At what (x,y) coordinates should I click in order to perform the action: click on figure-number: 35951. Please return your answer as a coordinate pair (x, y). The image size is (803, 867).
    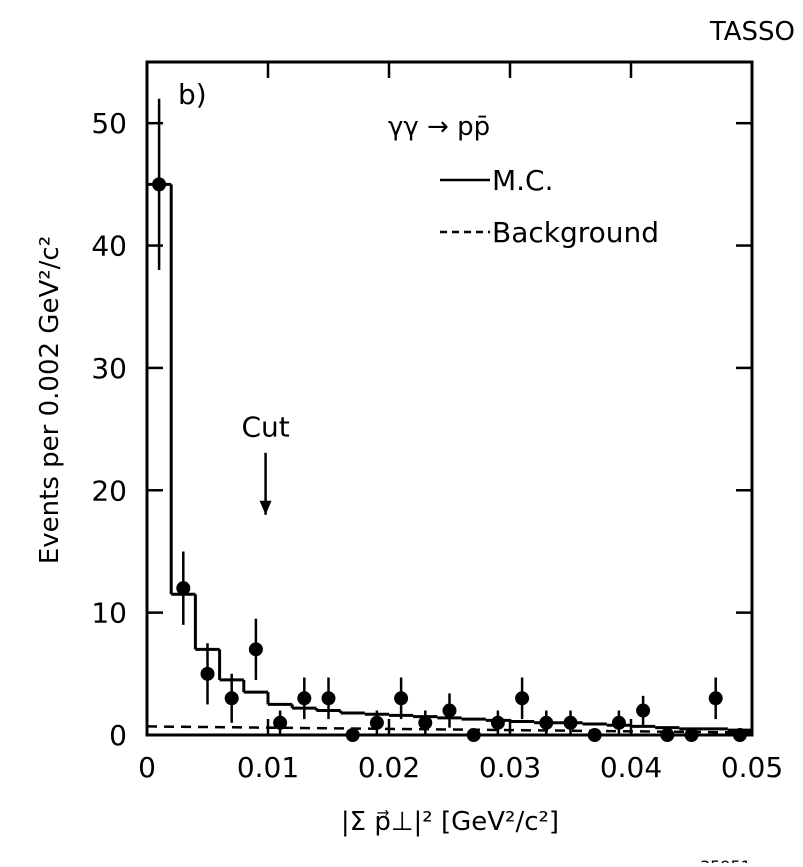
    Looking at the image, I should click on (725, 860).